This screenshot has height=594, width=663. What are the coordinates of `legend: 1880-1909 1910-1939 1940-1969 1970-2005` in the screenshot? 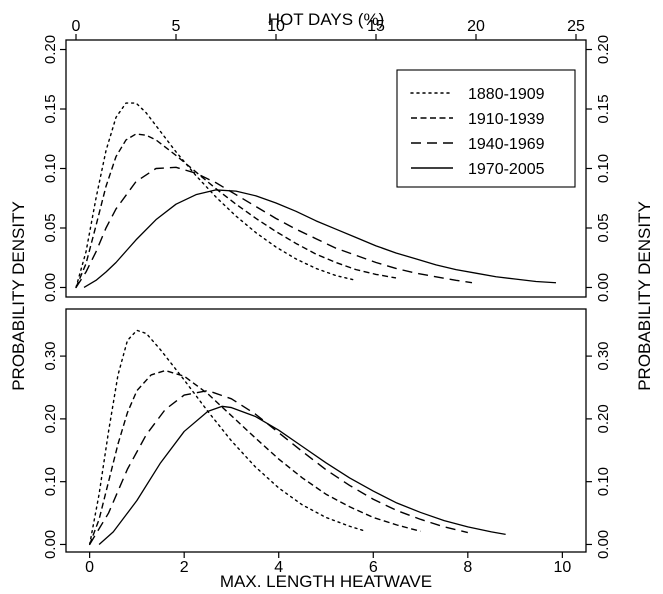 It's located at (486, 128).